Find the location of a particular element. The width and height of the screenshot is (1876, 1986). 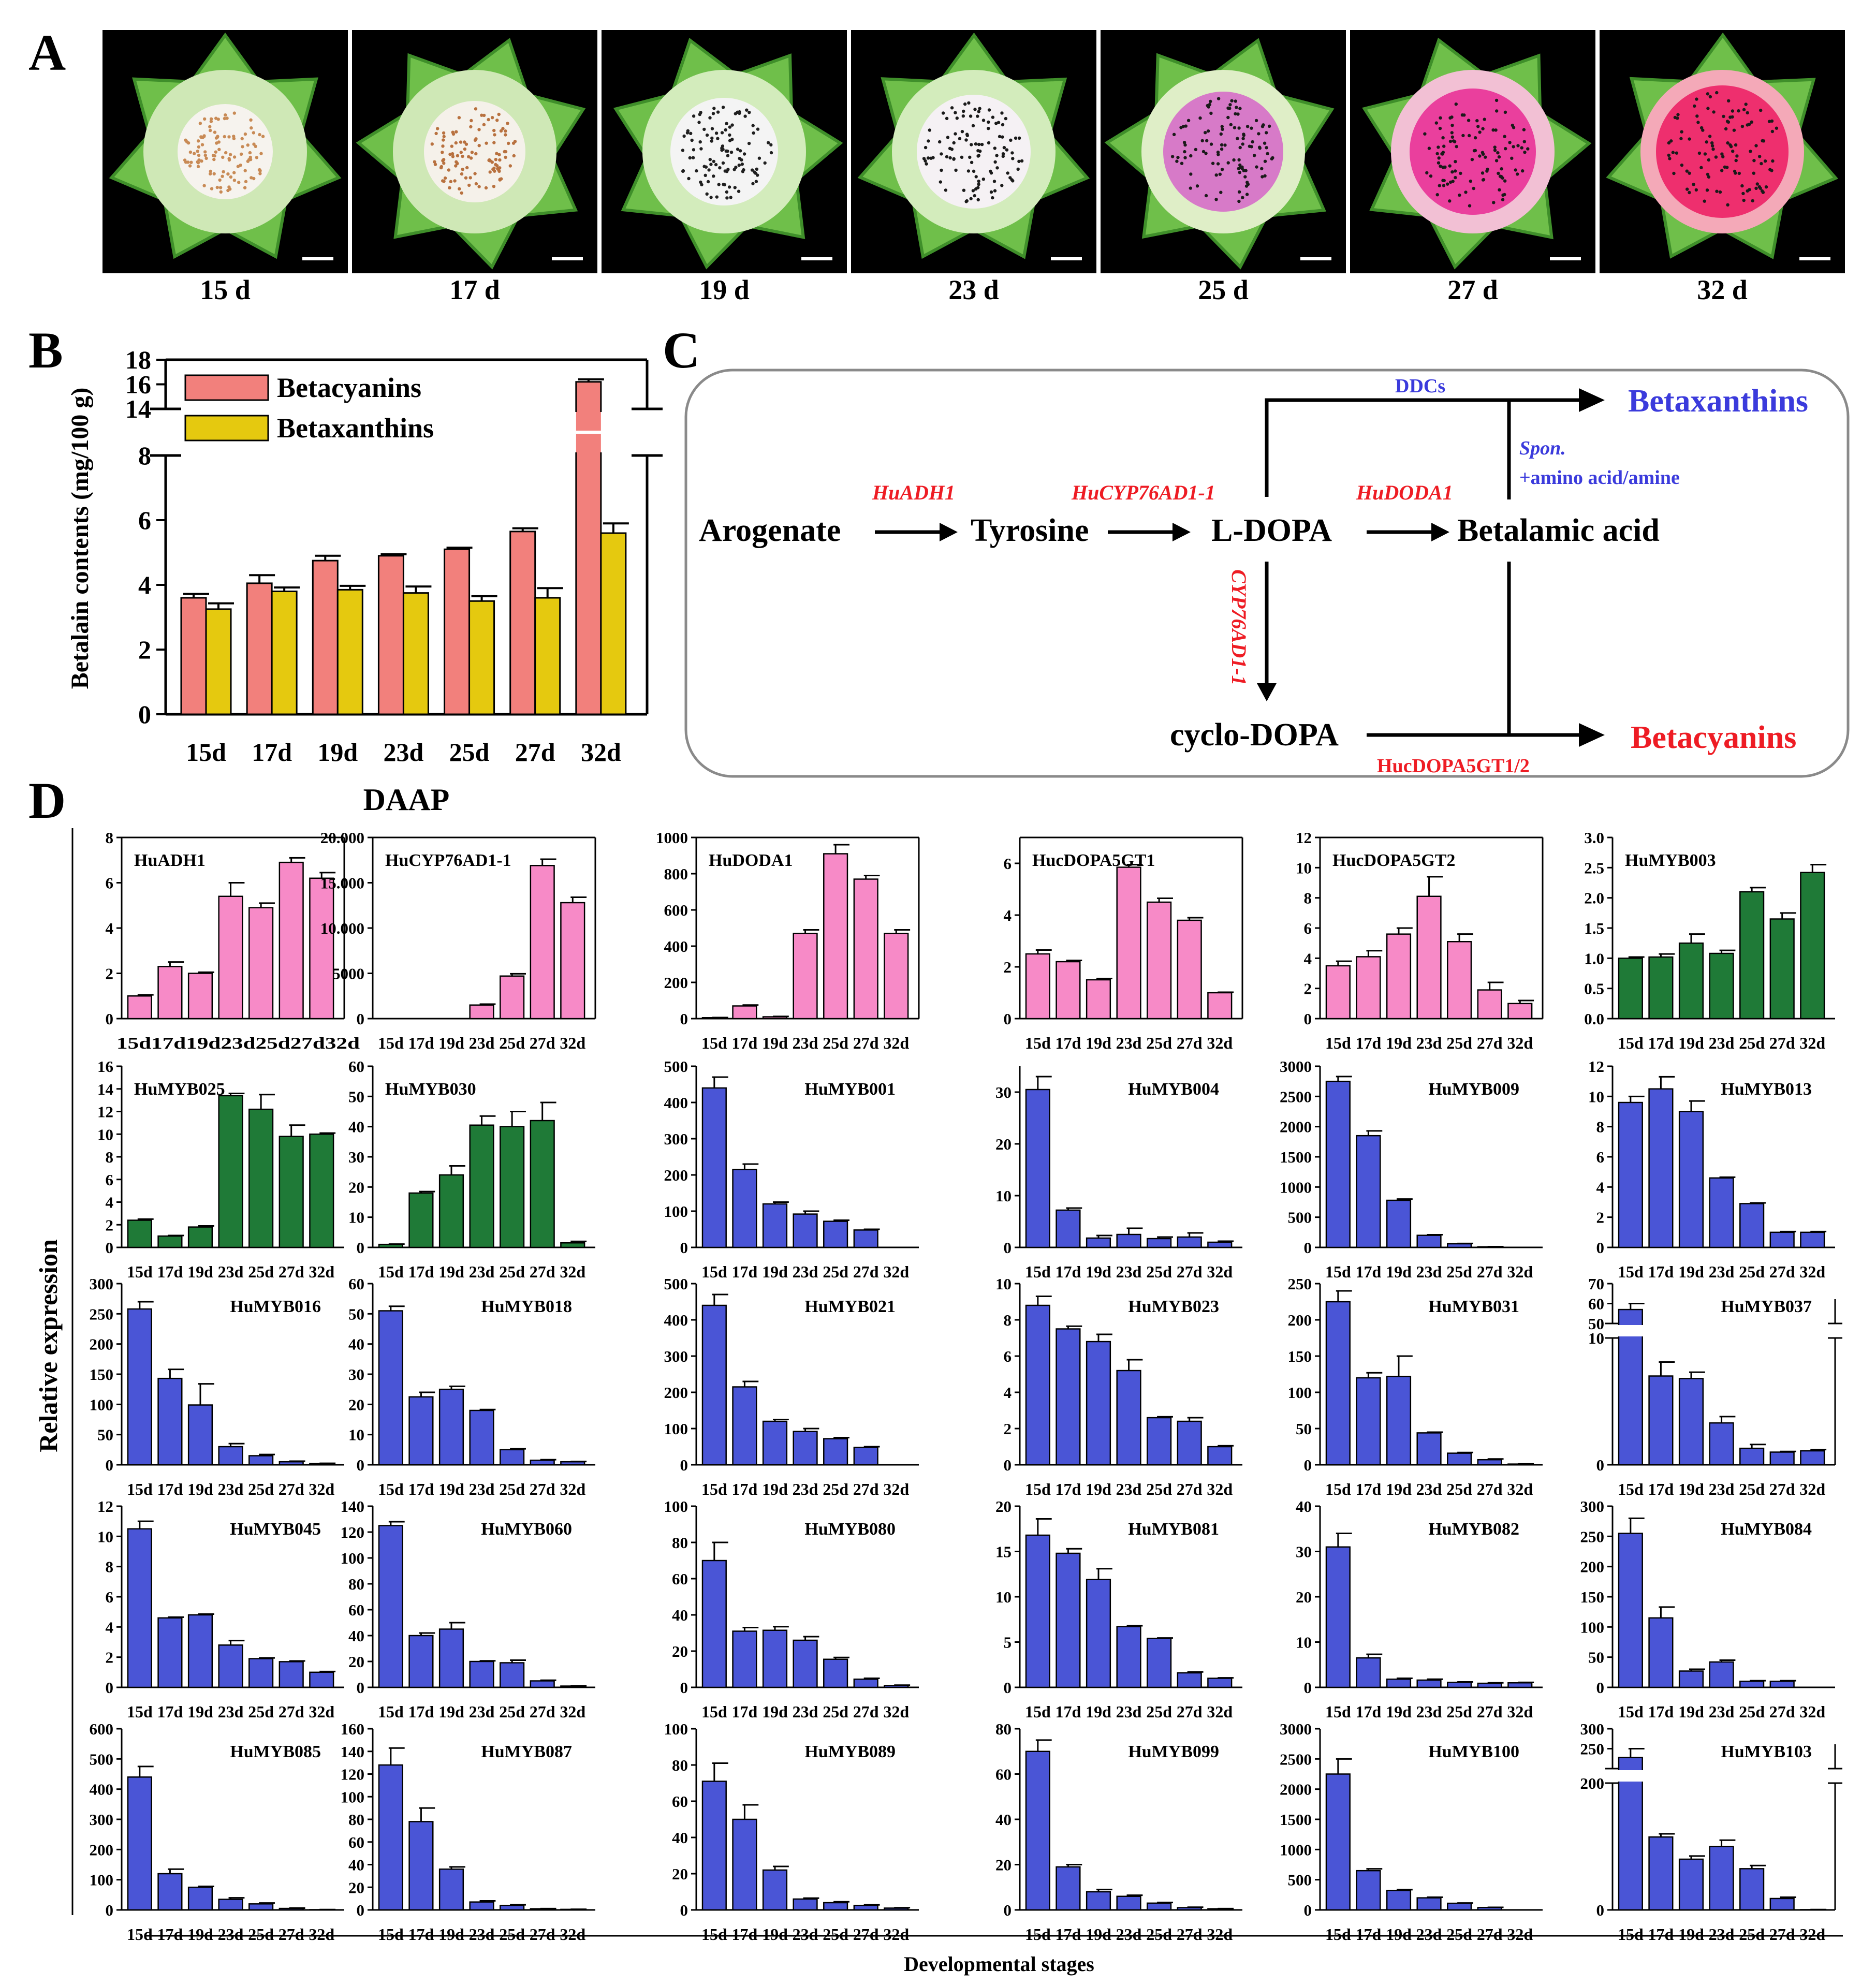

gene-name: HuMYB021 is located at coordinates (850, 1306).